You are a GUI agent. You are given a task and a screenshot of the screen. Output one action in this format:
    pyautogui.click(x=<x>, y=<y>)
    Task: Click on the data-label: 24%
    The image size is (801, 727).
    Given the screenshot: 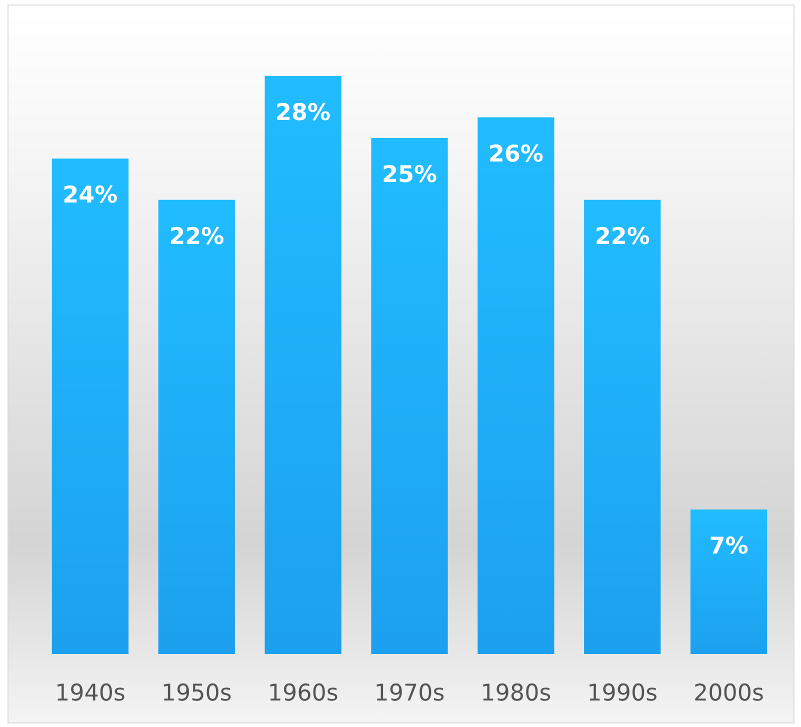 What is the action you would take?
    pyautogui.click(x=90, y=195)
    